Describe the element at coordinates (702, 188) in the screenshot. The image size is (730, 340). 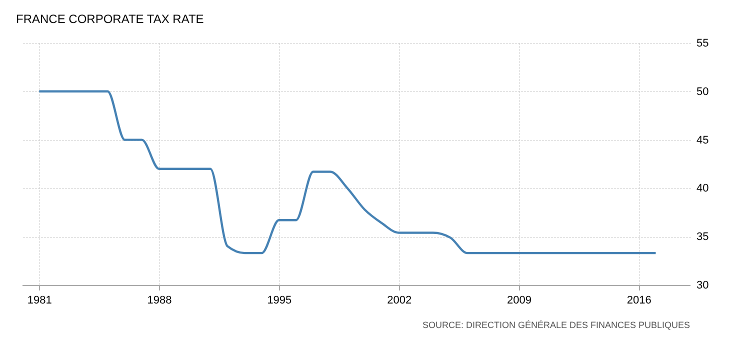
I see `y-tick-label: 40` at that location.